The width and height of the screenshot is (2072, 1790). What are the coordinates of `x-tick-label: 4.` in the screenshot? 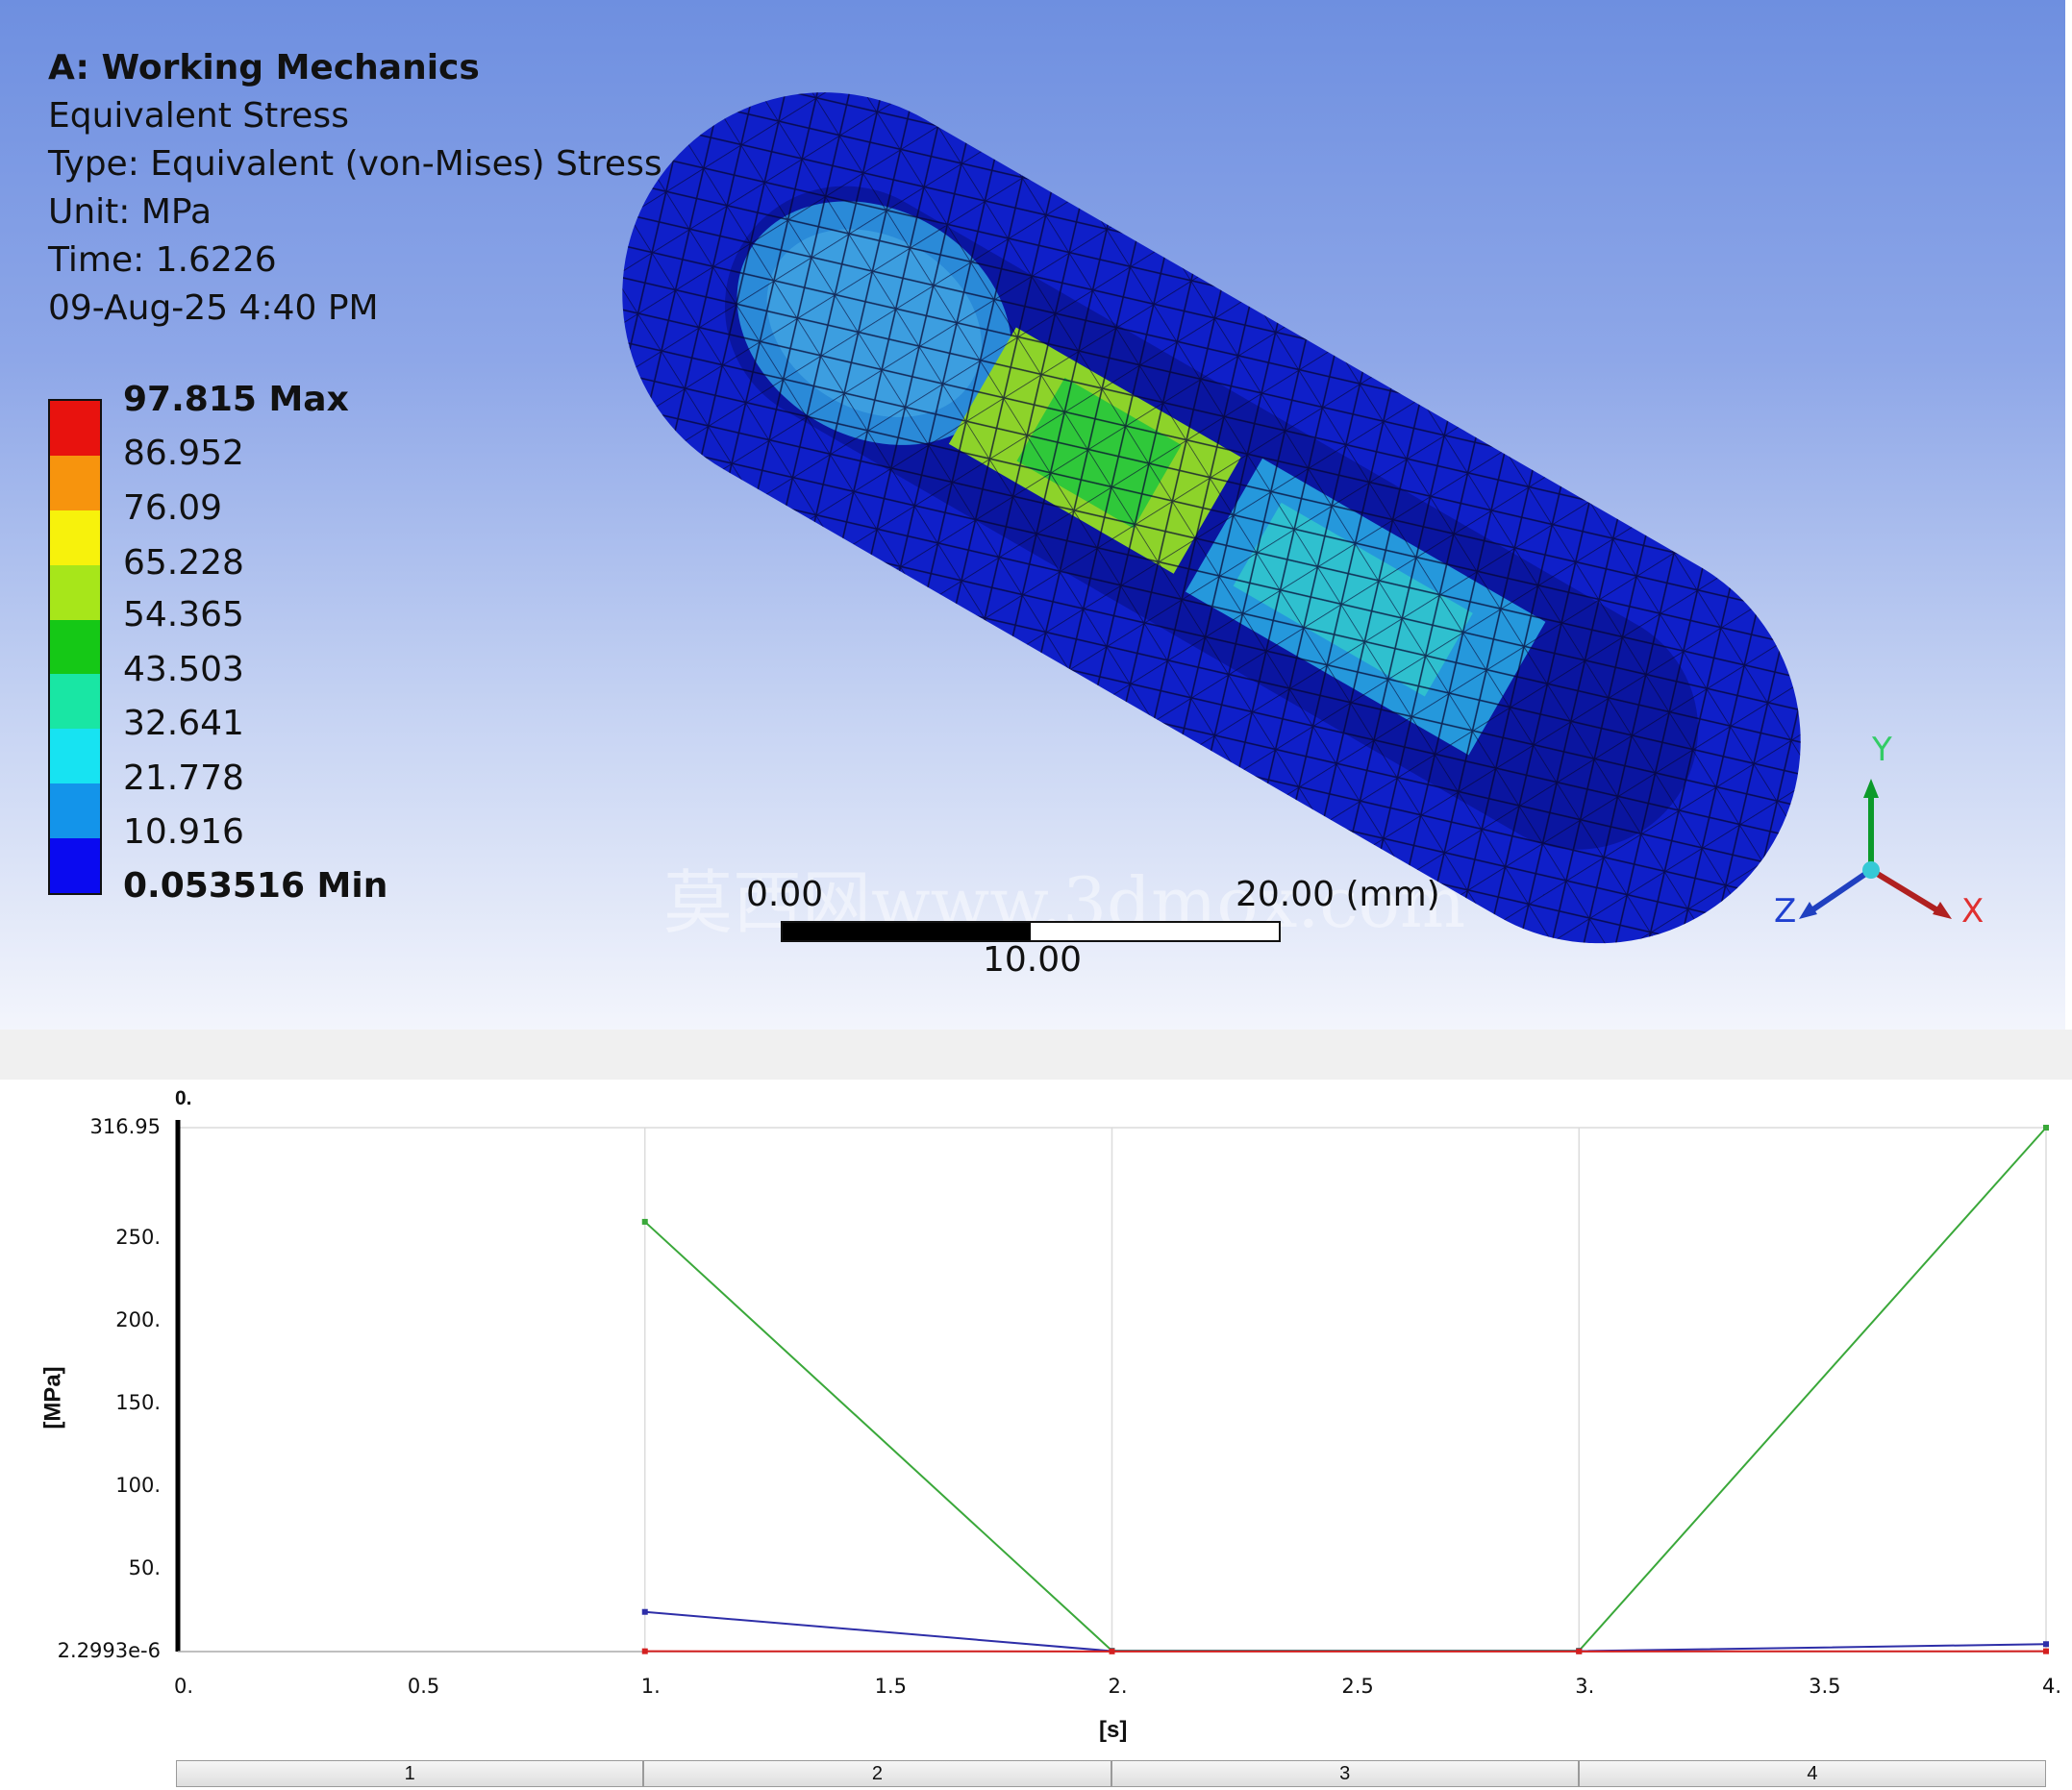 It's located at (2052, 1686).